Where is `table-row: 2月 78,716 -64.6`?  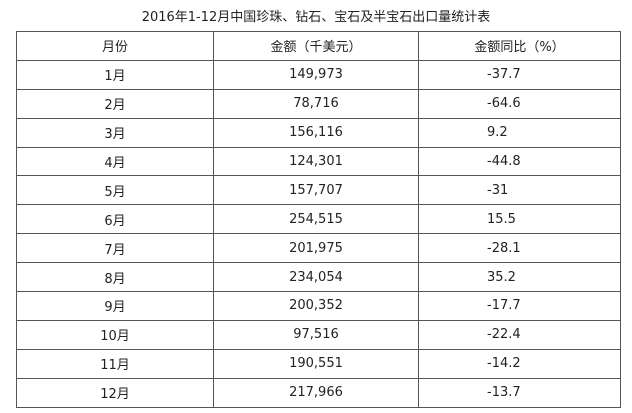
table-row: 2月 78,716 -64.6 is located at coordinates (318, 103).